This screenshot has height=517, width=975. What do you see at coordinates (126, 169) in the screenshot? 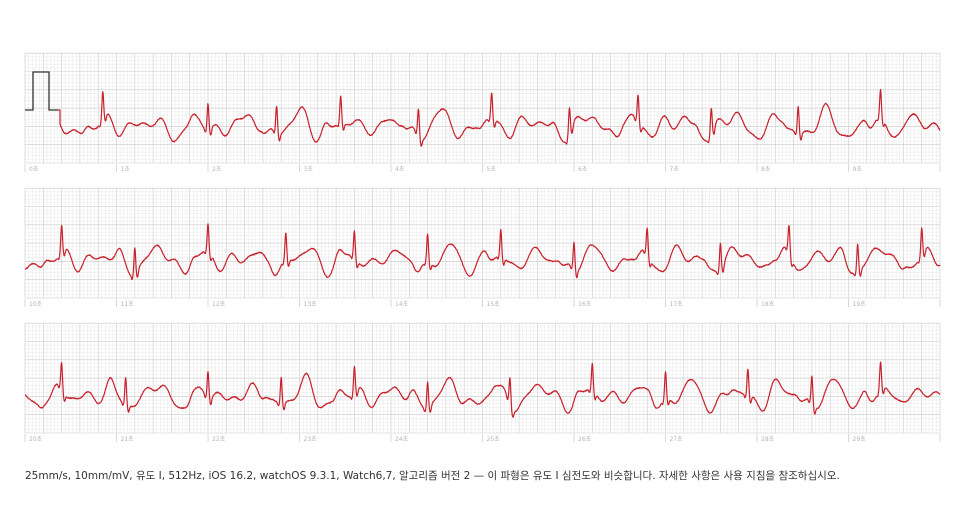
I see `tick-label: 1초` at bounding box center [126, 169].